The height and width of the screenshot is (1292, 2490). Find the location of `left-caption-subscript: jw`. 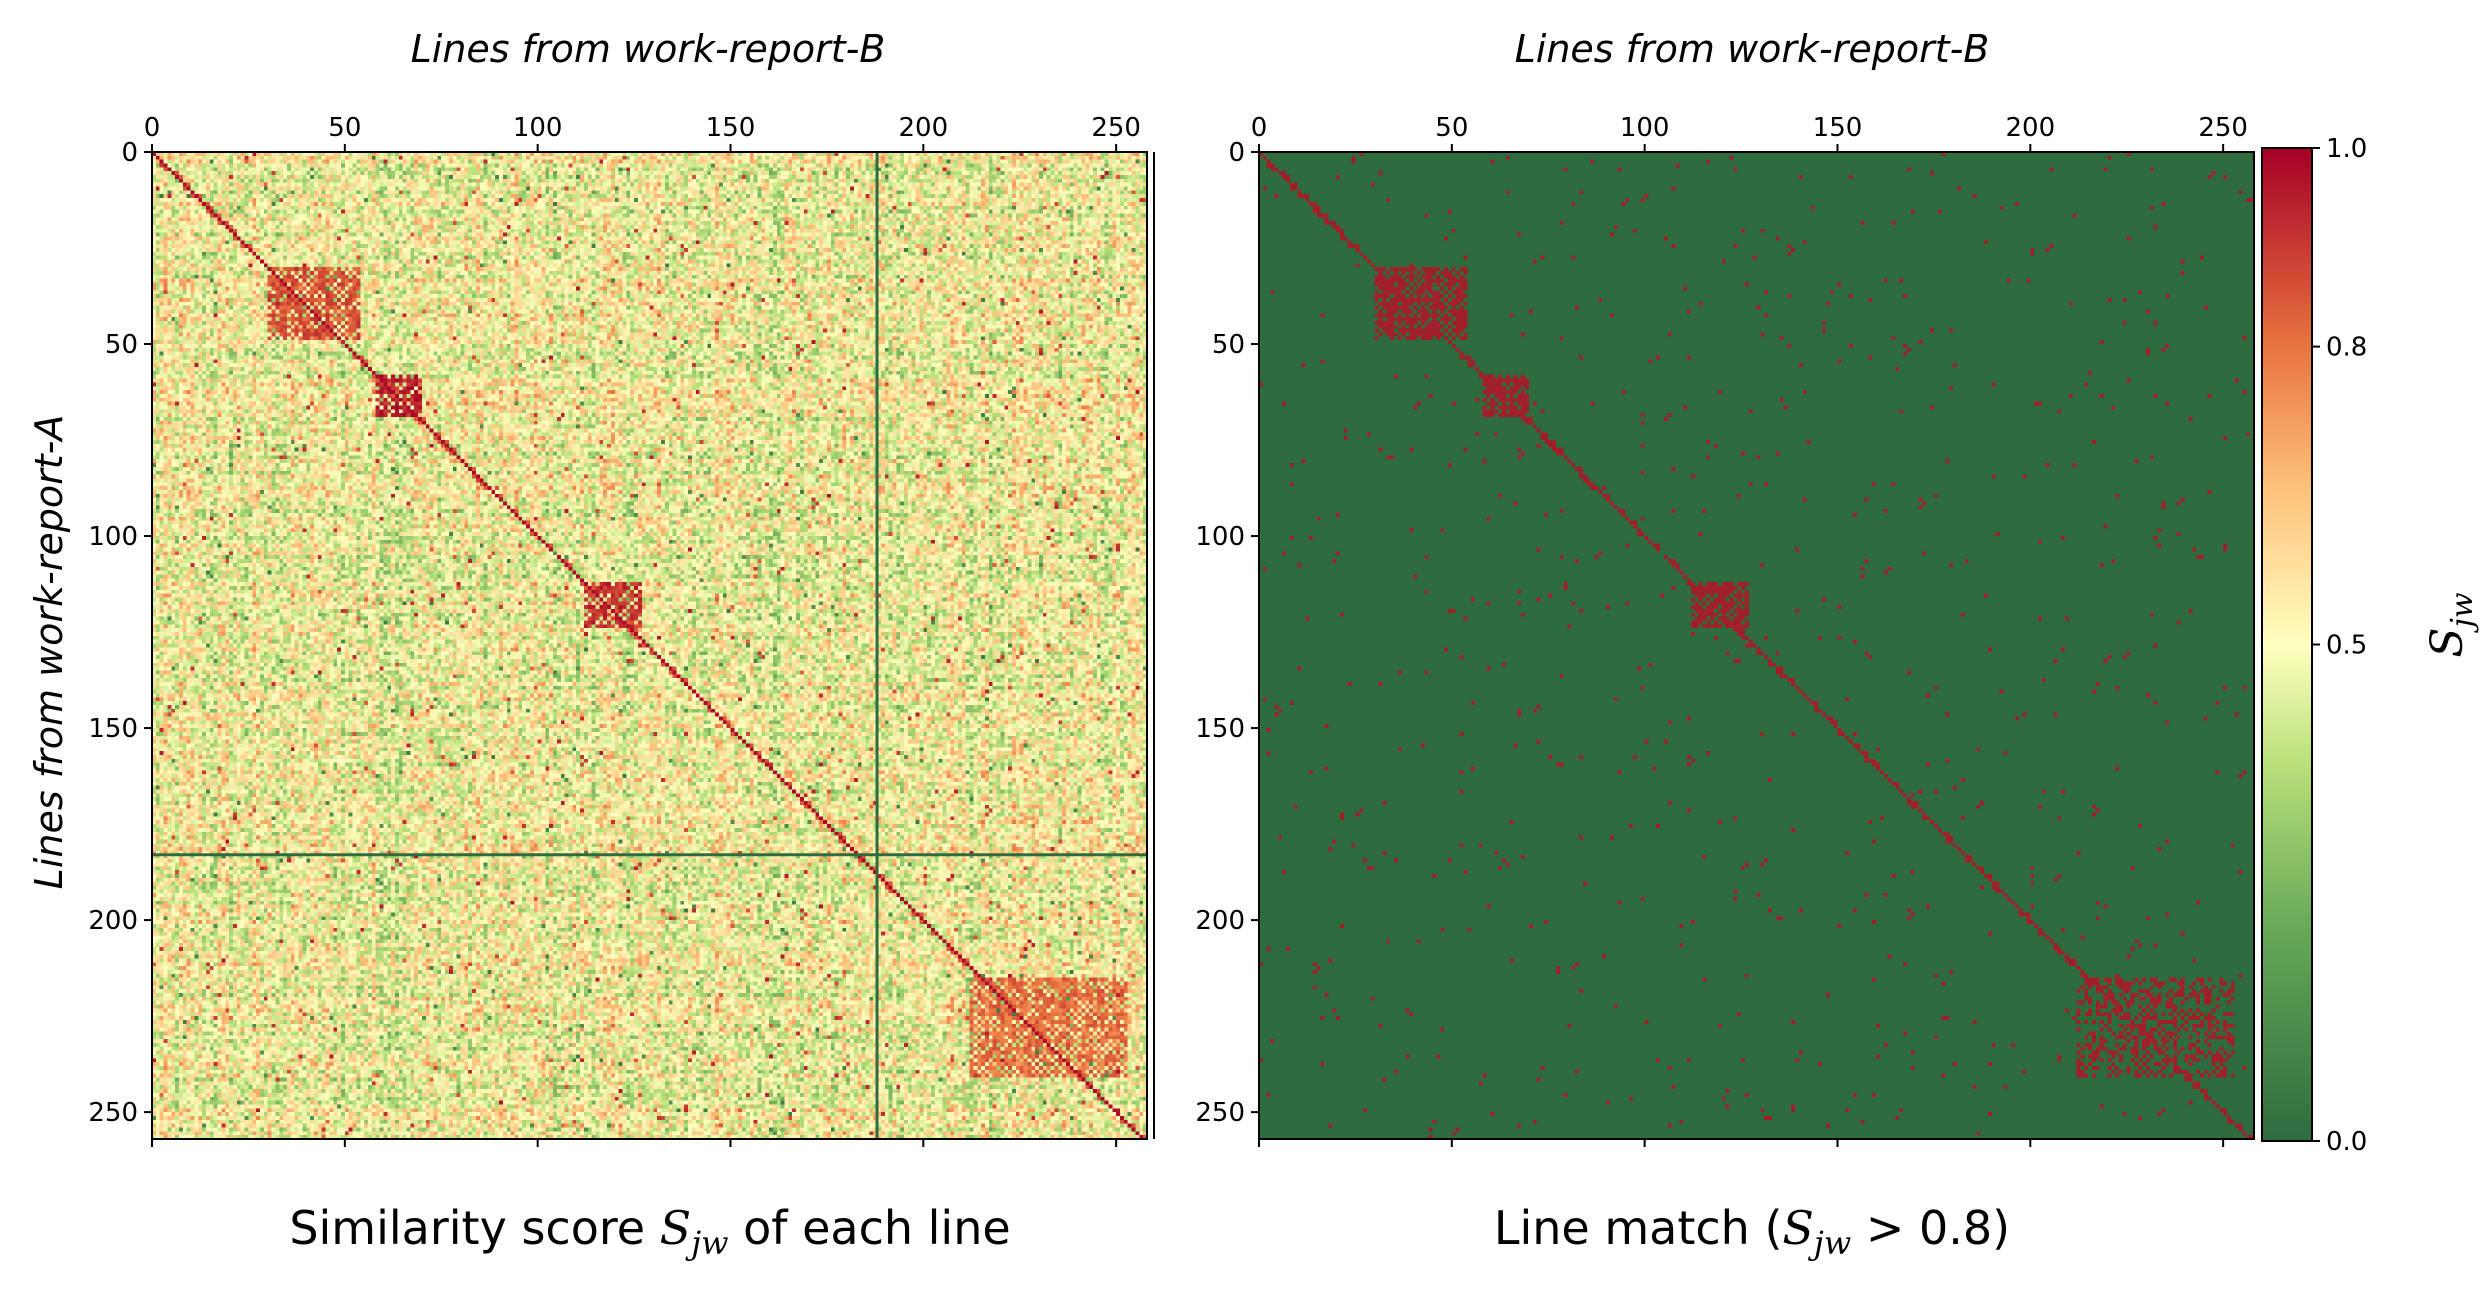

left-caption-subscript: jw is located at coordinates (706, 1243).